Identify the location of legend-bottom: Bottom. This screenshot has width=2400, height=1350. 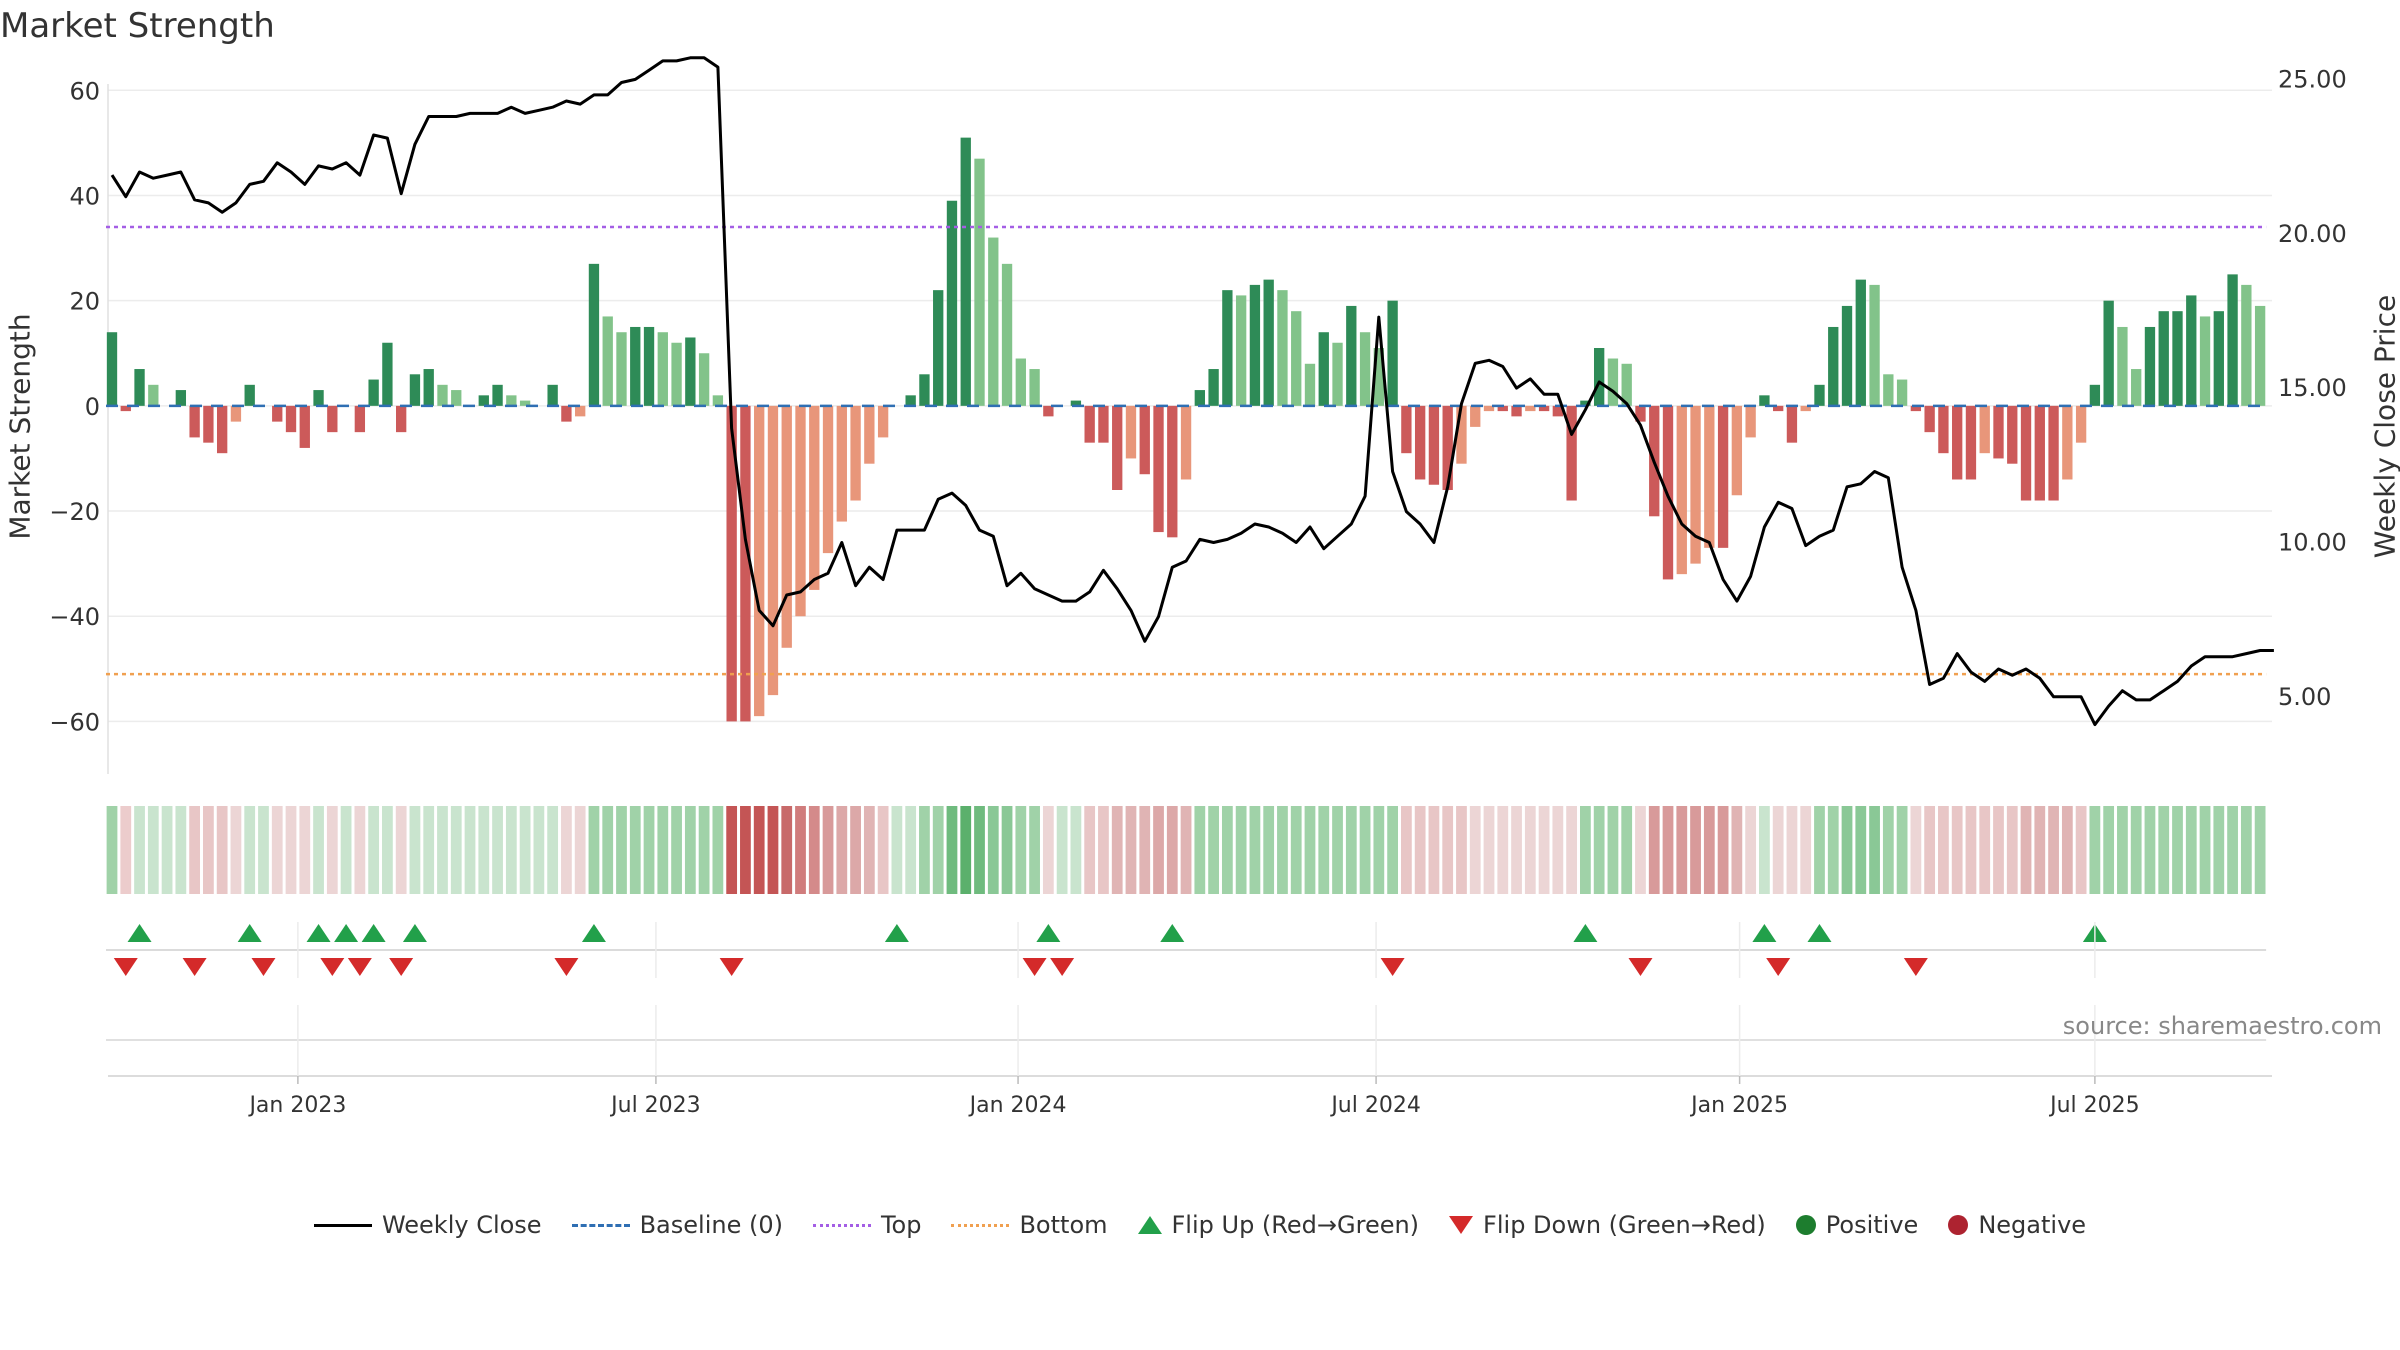
(1029, 1225).